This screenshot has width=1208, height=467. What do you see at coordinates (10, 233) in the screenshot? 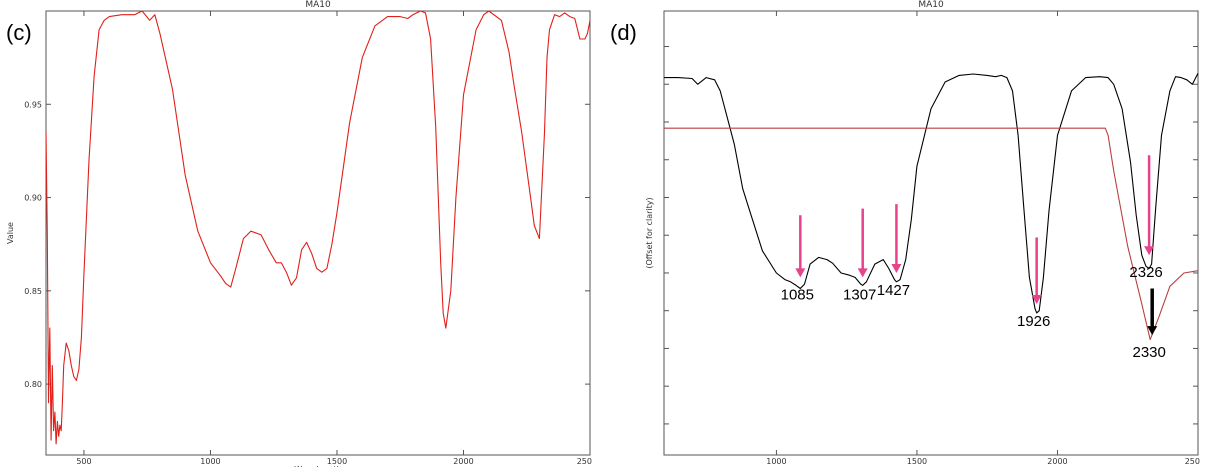
I see `chart-0-y-axis-label: Value` at bounding box center [10, 233].